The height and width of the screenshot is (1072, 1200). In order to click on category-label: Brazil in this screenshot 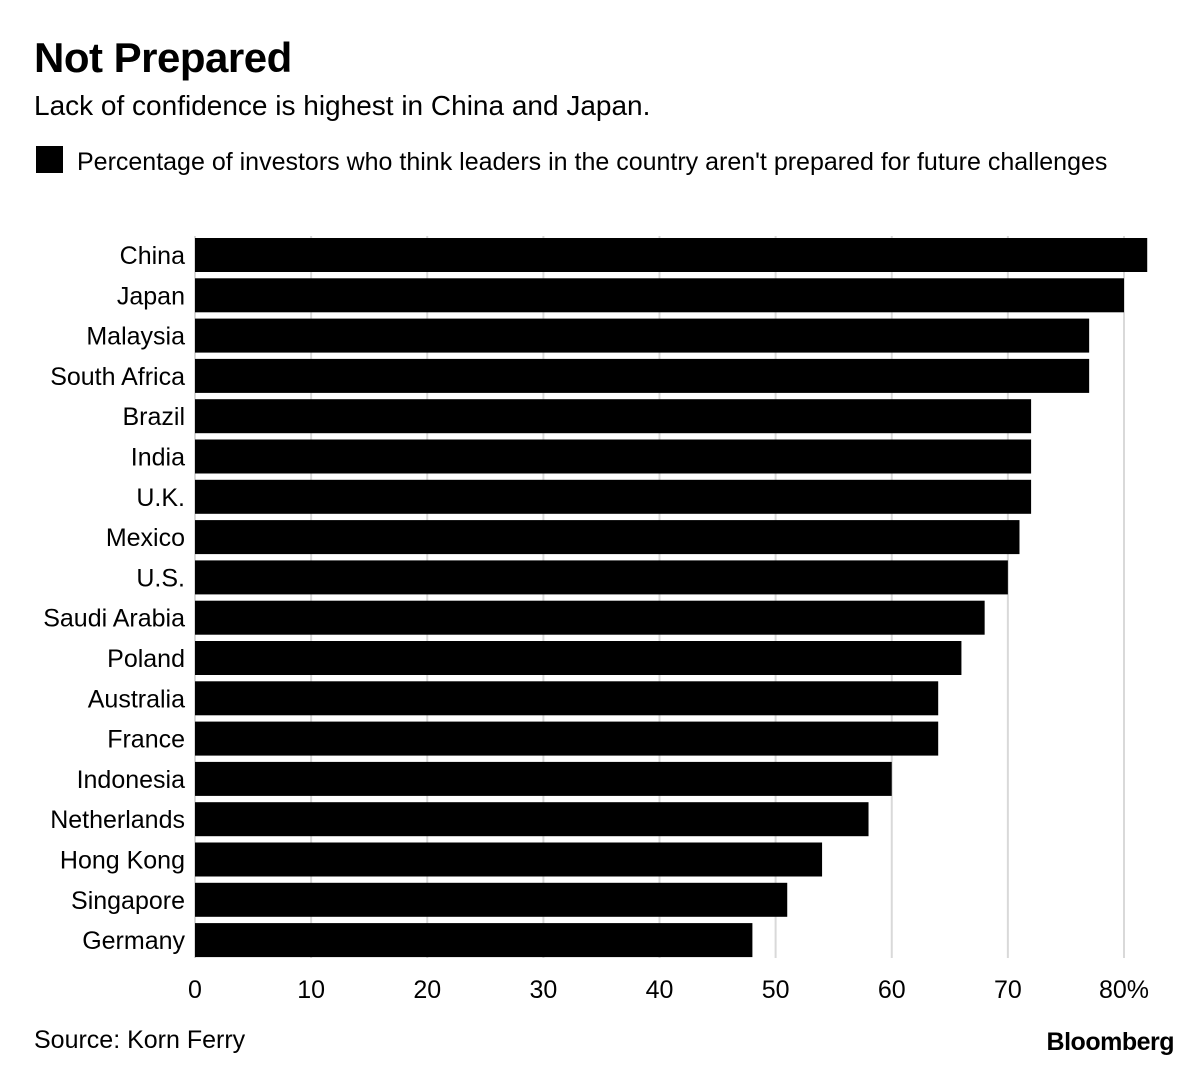, I will do `click(153, 417)`.